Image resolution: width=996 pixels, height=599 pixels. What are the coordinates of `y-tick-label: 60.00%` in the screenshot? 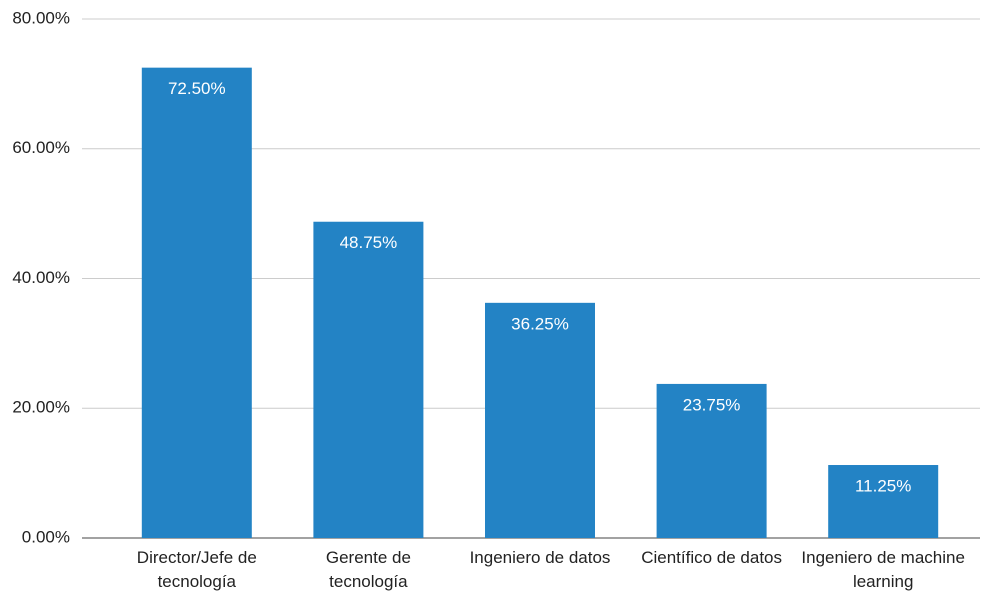 It's located at (41, 147).